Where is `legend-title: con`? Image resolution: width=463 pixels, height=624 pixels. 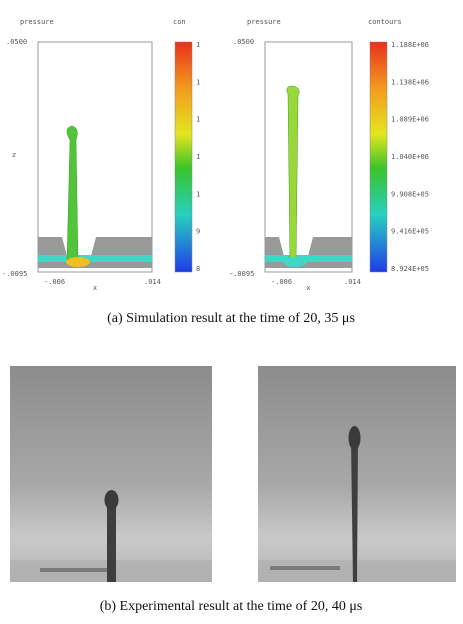
legend-title: con is located at coordinates (179, 22).